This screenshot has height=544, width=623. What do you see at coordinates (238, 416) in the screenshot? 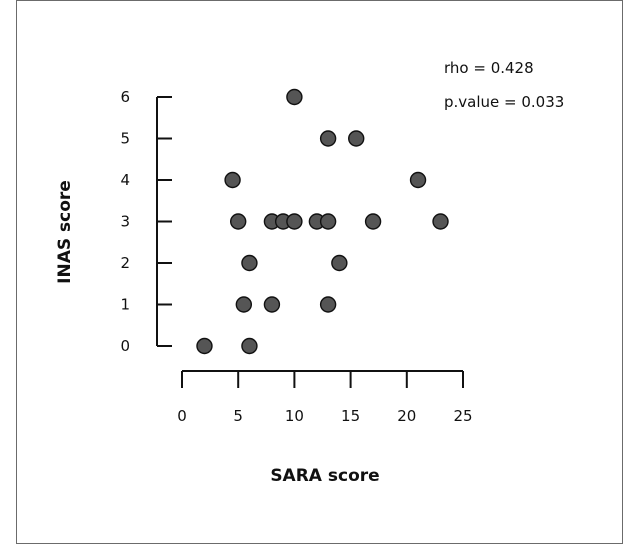
I see `x-tick-label: 5` at bounding box center [238, 416].